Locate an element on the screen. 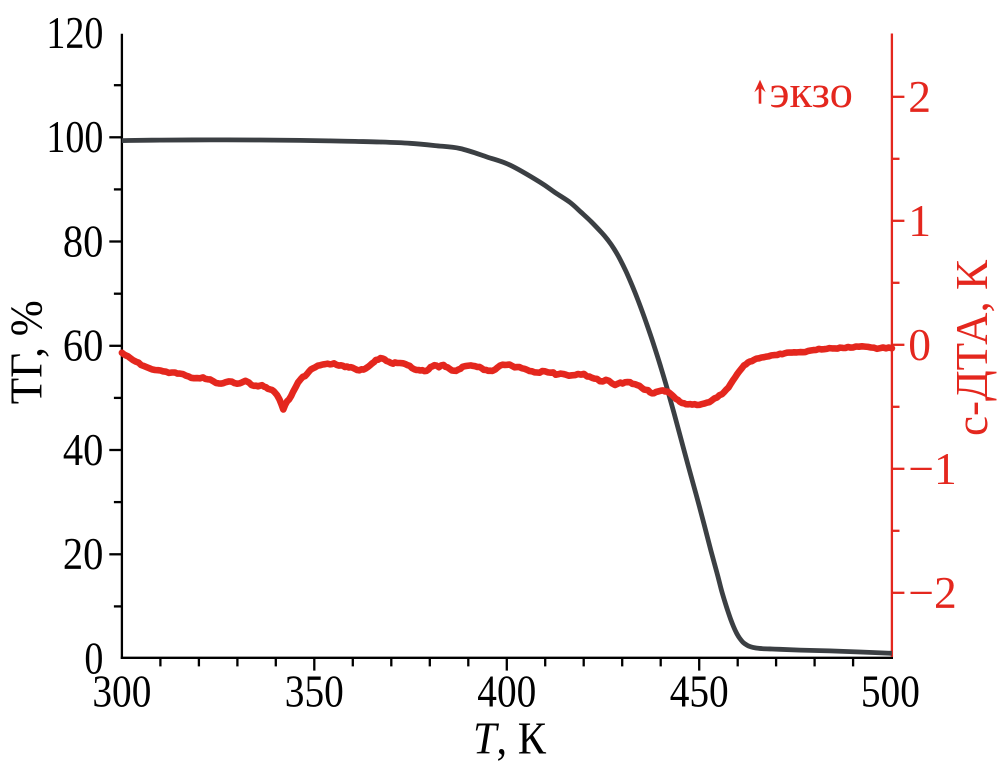 The height and width of the screenshot is (777, 1004). svg-text: T, К is located at coordinates (510, 738).